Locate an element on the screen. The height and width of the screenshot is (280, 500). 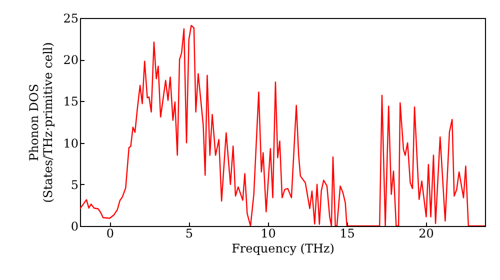
x-tick-label: 10 is located at coordinates (268, 233).